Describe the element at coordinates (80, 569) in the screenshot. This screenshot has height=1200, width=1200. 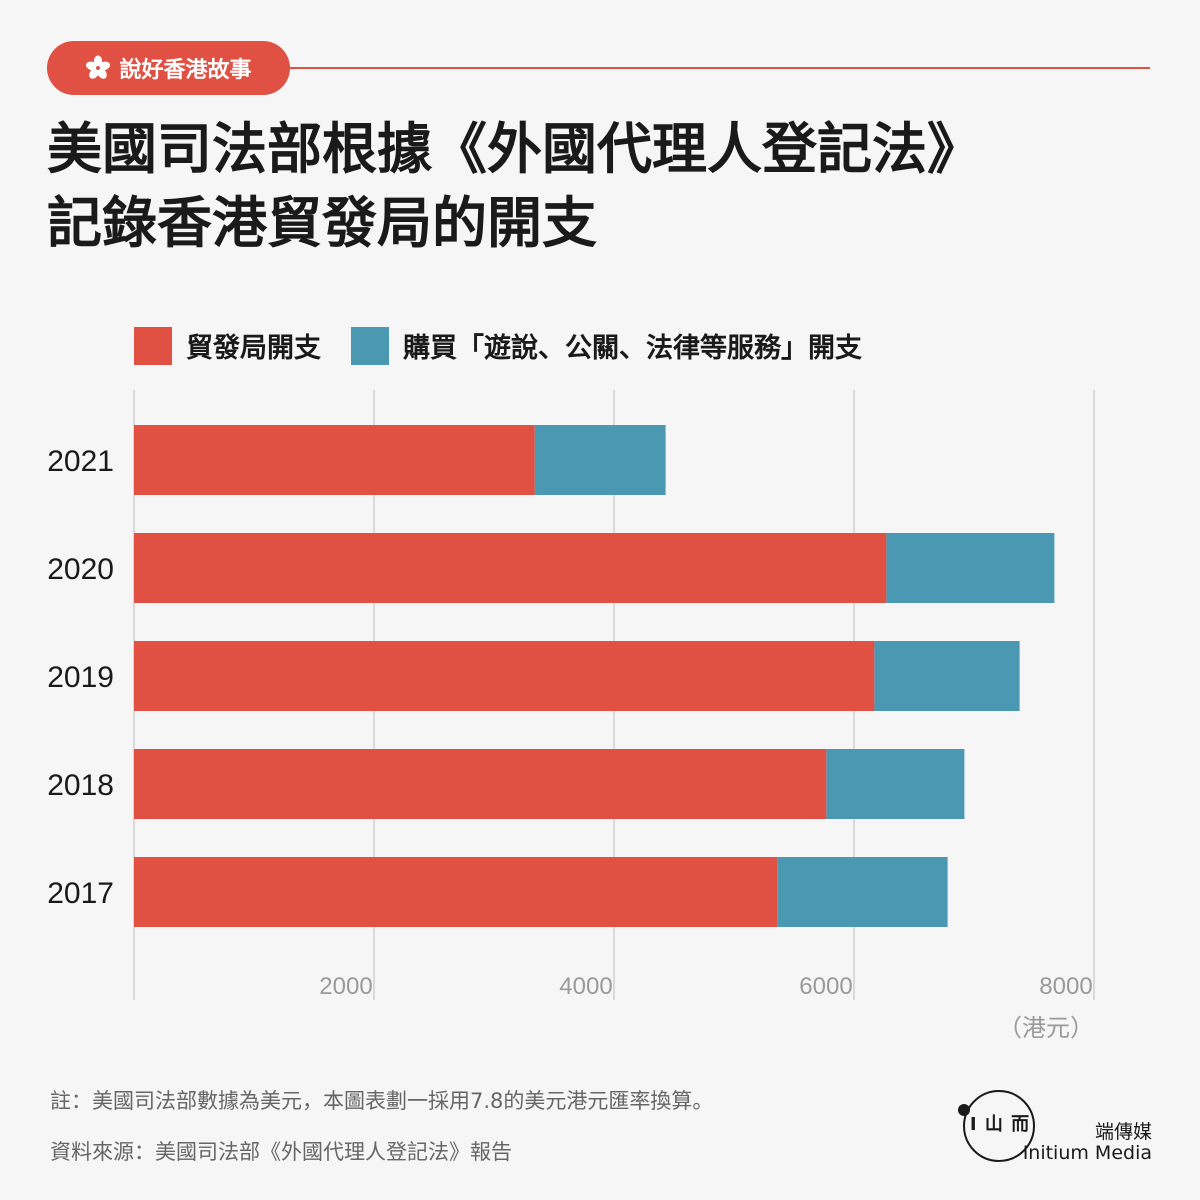
I see `year-label: 2020` at that location.